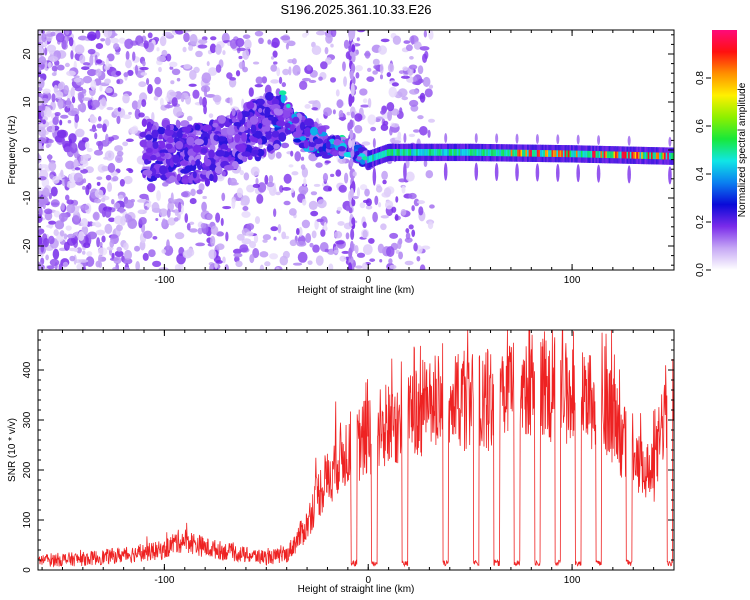 The height and width of the screenshot is (600, 750). Describe the element at coordinates (742, 149) in the screenshot. I see `colorbar-label: Normalized spectral amplitude` at that location.